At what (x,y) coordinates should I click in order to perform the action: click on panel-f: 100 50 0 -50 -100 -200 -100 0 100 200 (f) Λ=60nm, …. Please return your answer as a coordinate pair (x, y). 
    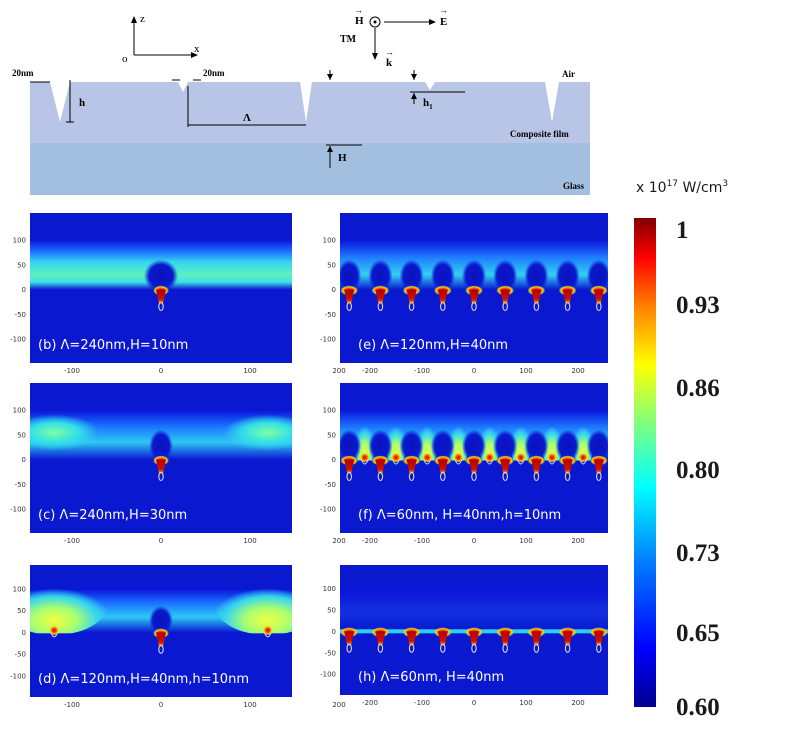
    Looking at the image, I should click on (464, 464).